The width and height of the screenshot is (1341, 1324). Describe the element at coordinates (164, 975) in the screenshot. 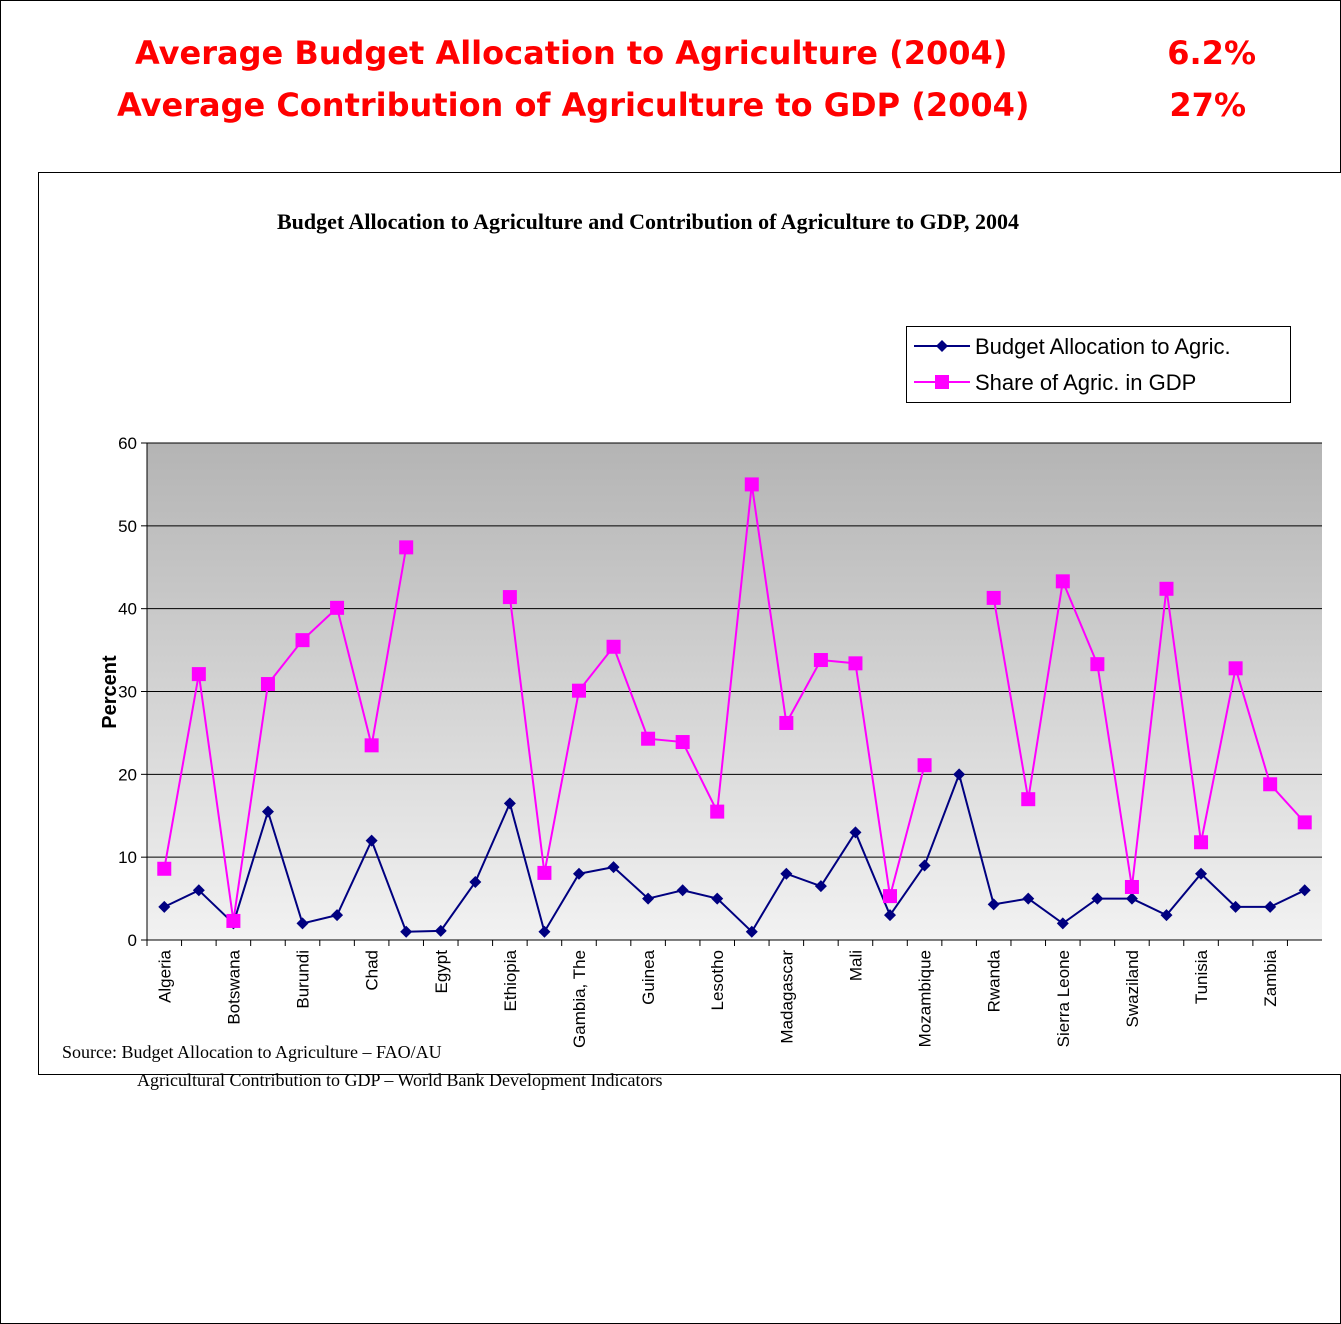

I see `x-tick-label: Algeria` at that location.